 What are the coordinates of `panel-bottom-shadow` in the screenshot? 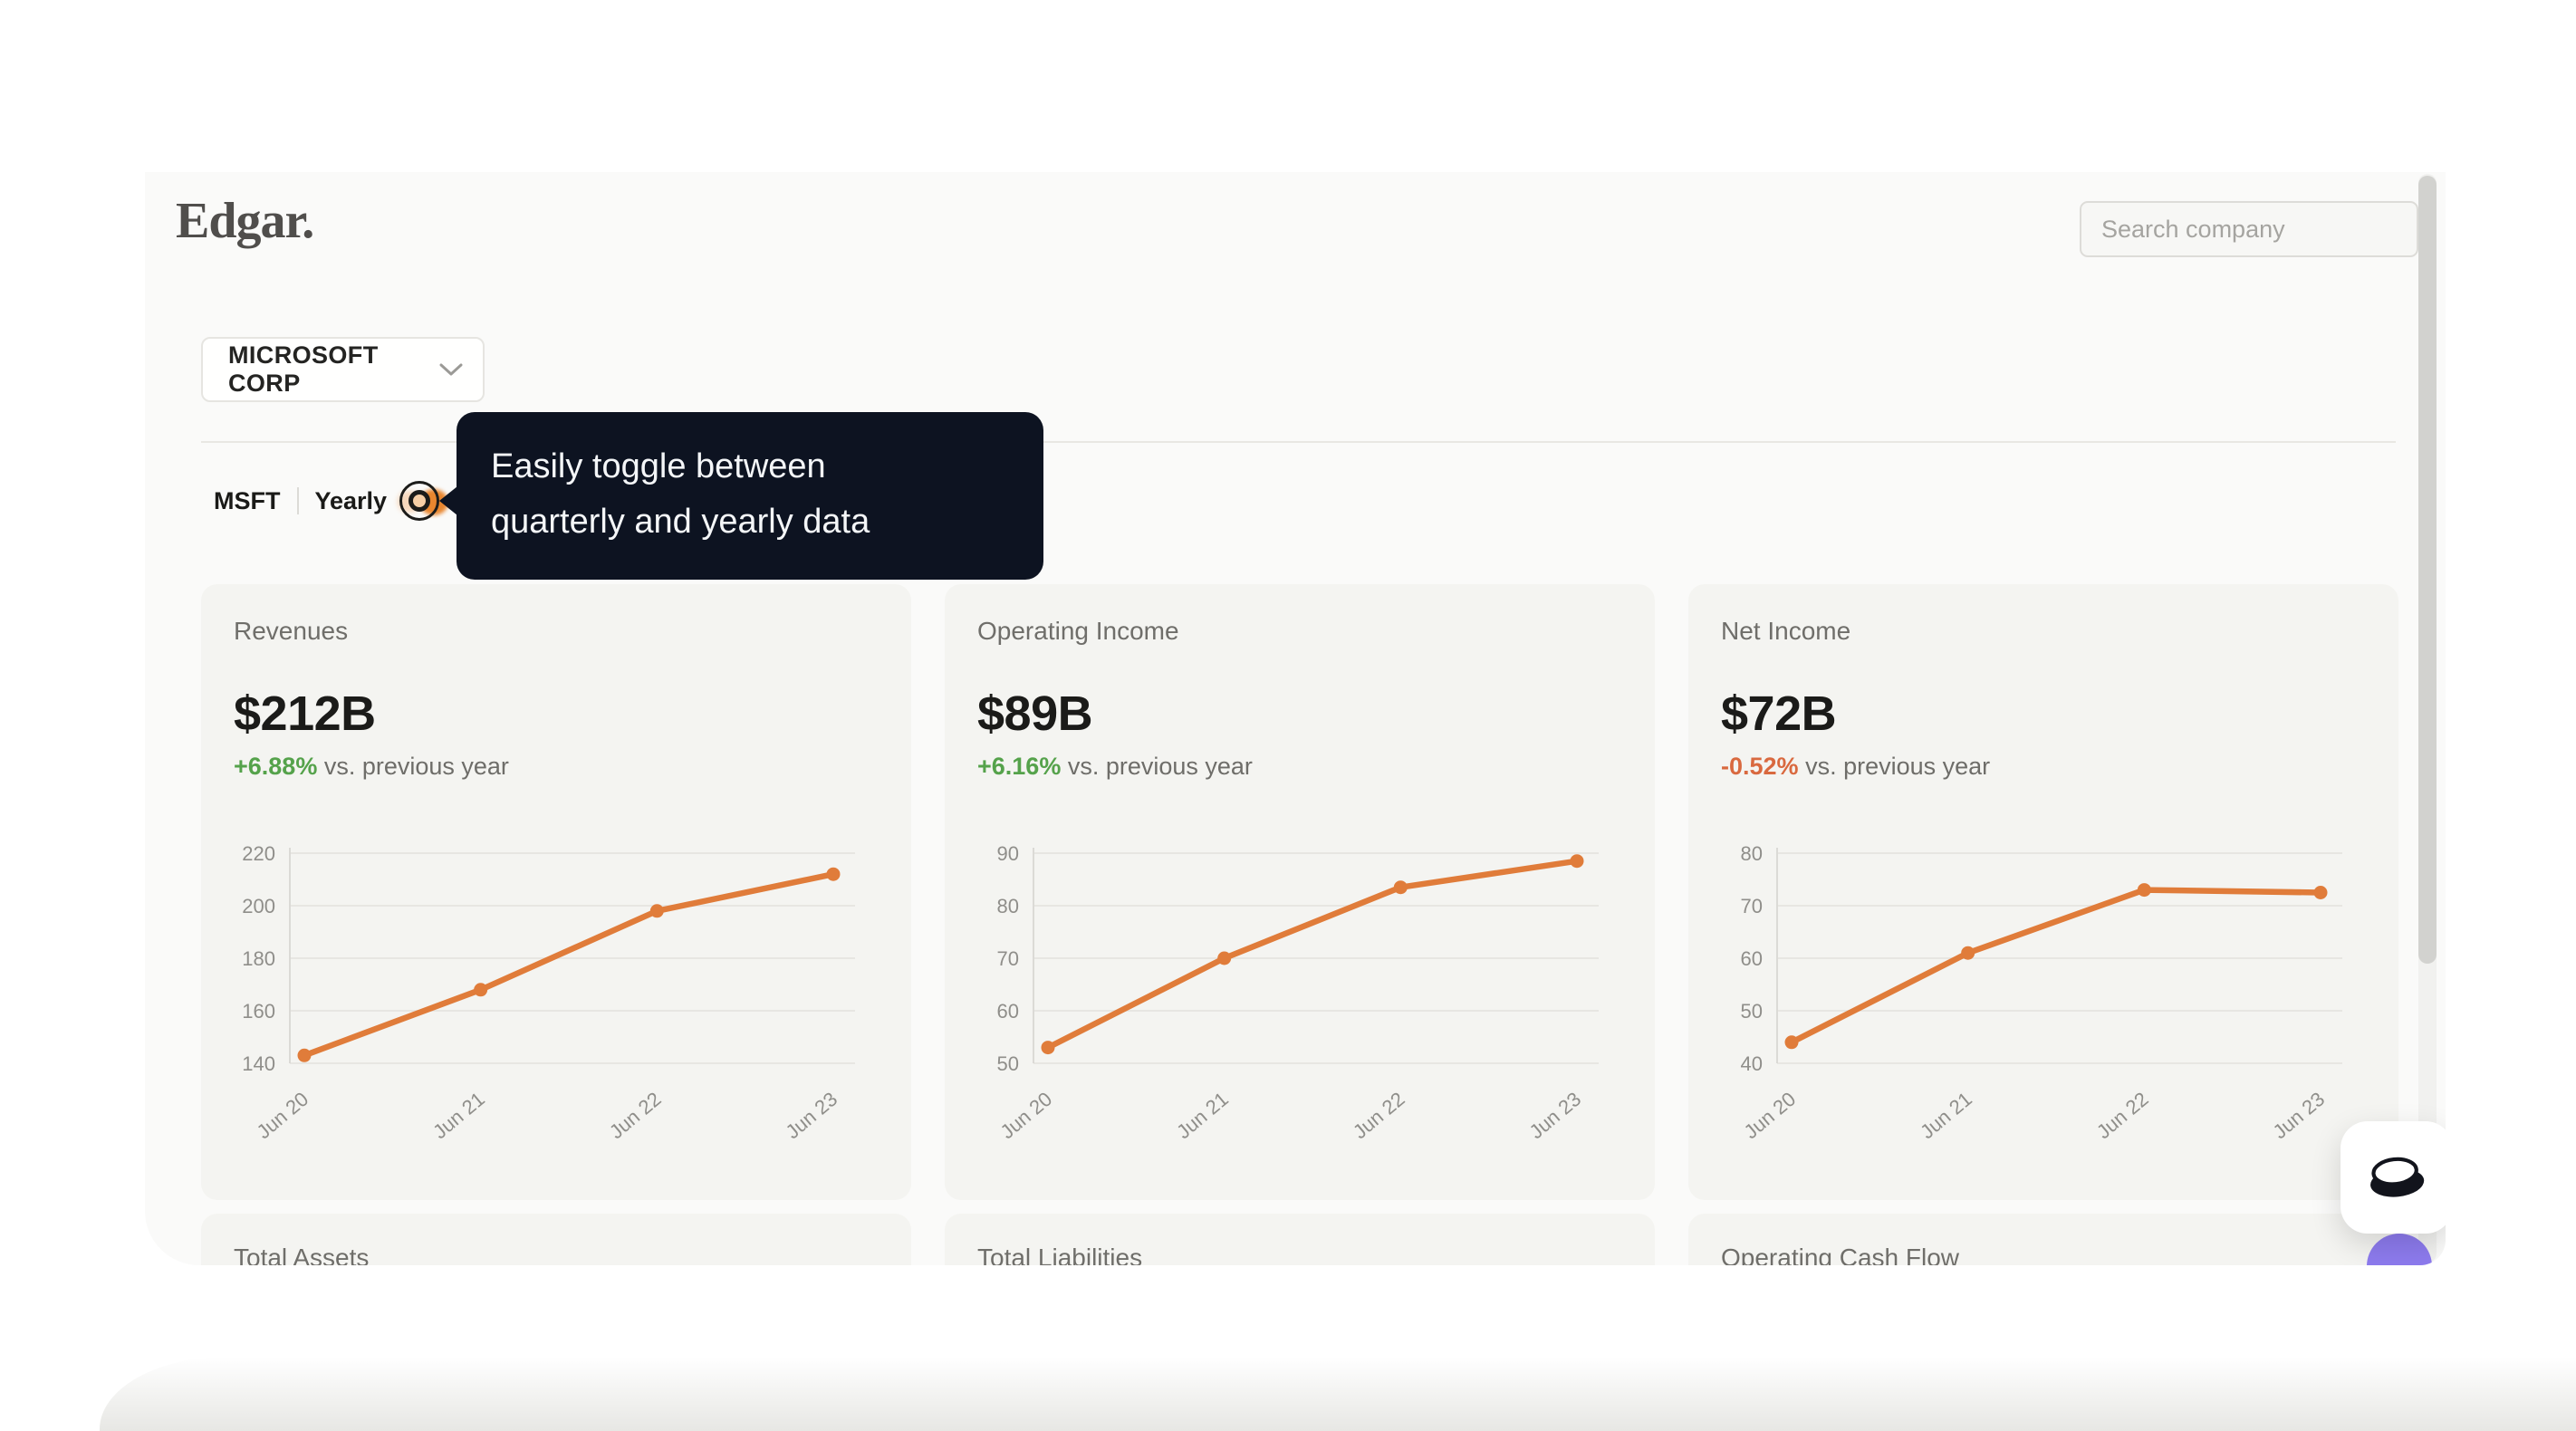 It's located at (1338, 1394).